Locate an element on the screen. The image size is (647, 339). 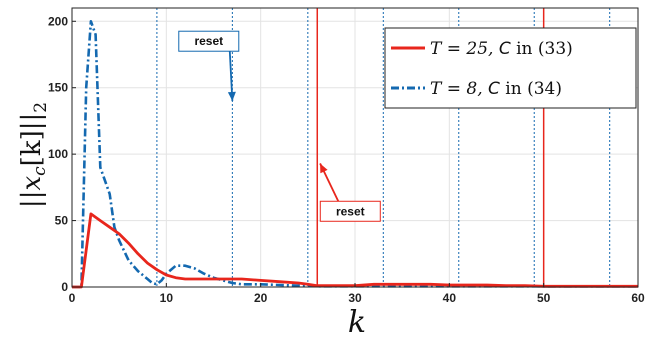
y-tick-label-2: 100 is located at coordinates (58, 154).